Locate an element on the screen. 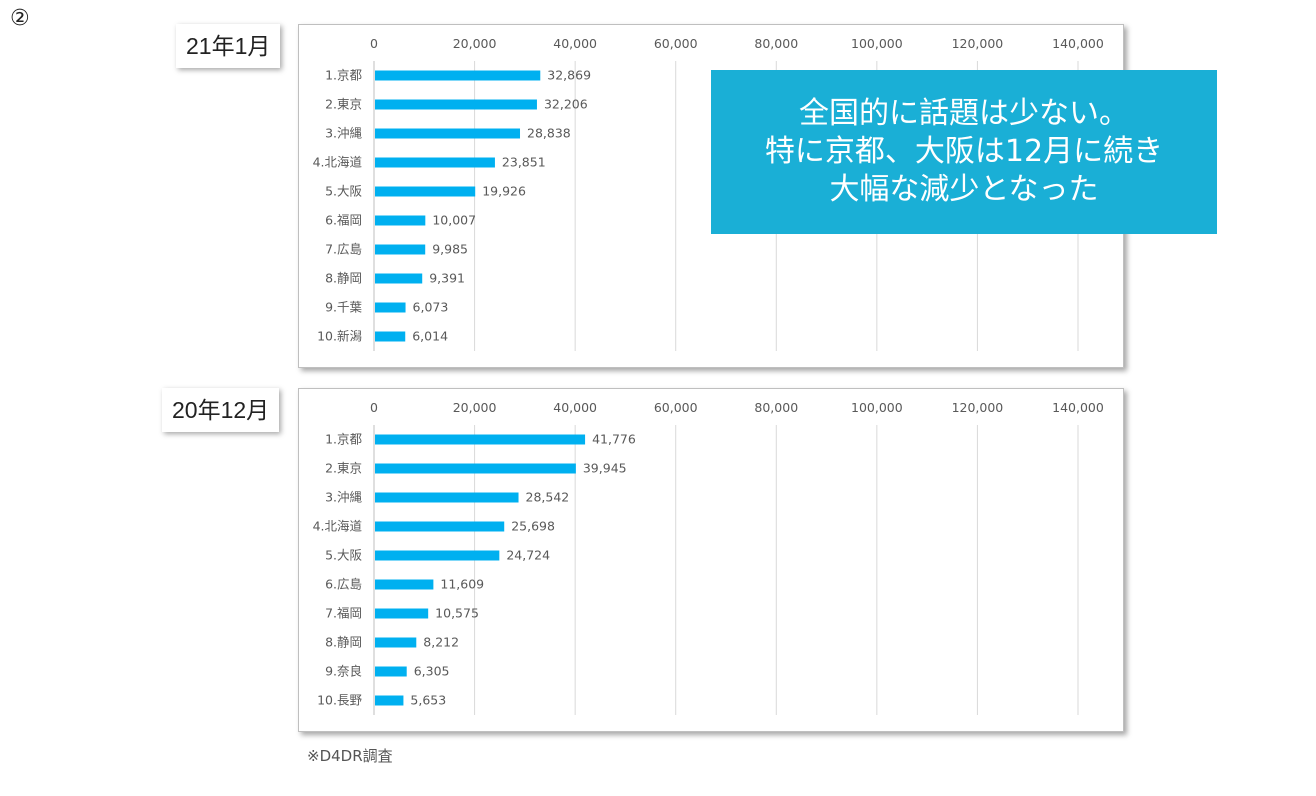  category-label: 6.広島 is located at coordinates (343, 584).